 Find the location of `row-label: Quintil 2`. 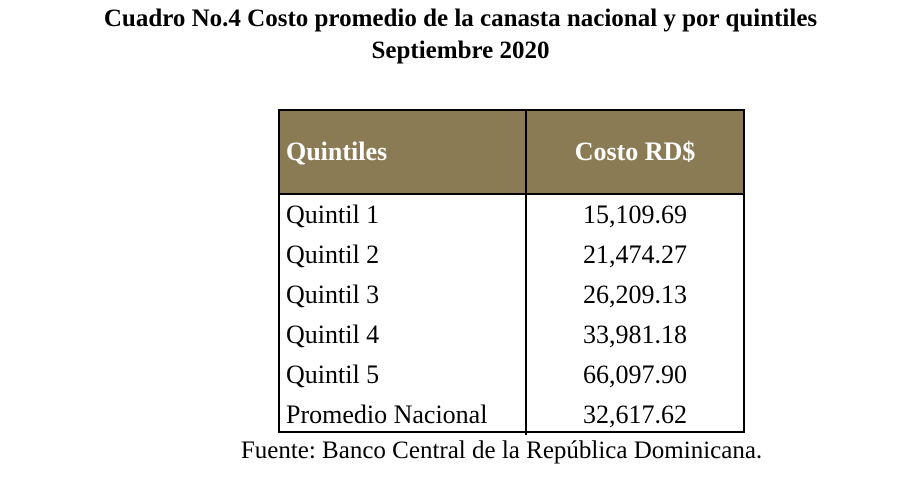

row-label: Quintil 2 is located at coordinates (403, 255).